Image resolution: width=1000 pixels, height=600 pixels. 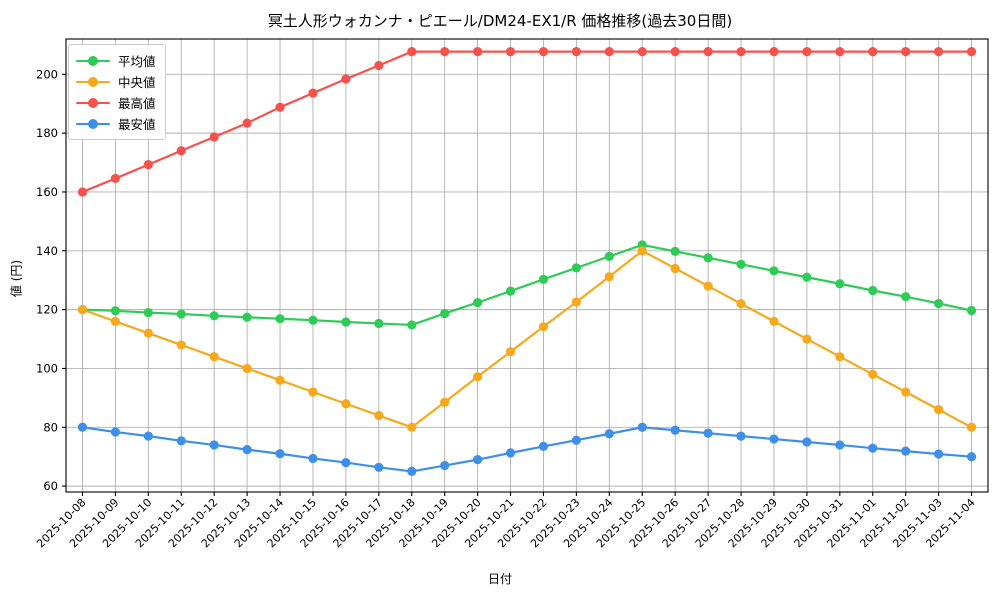 I want to click on chart-legend: 平均値中央値最高値最安値, so click(x=117, y=92).